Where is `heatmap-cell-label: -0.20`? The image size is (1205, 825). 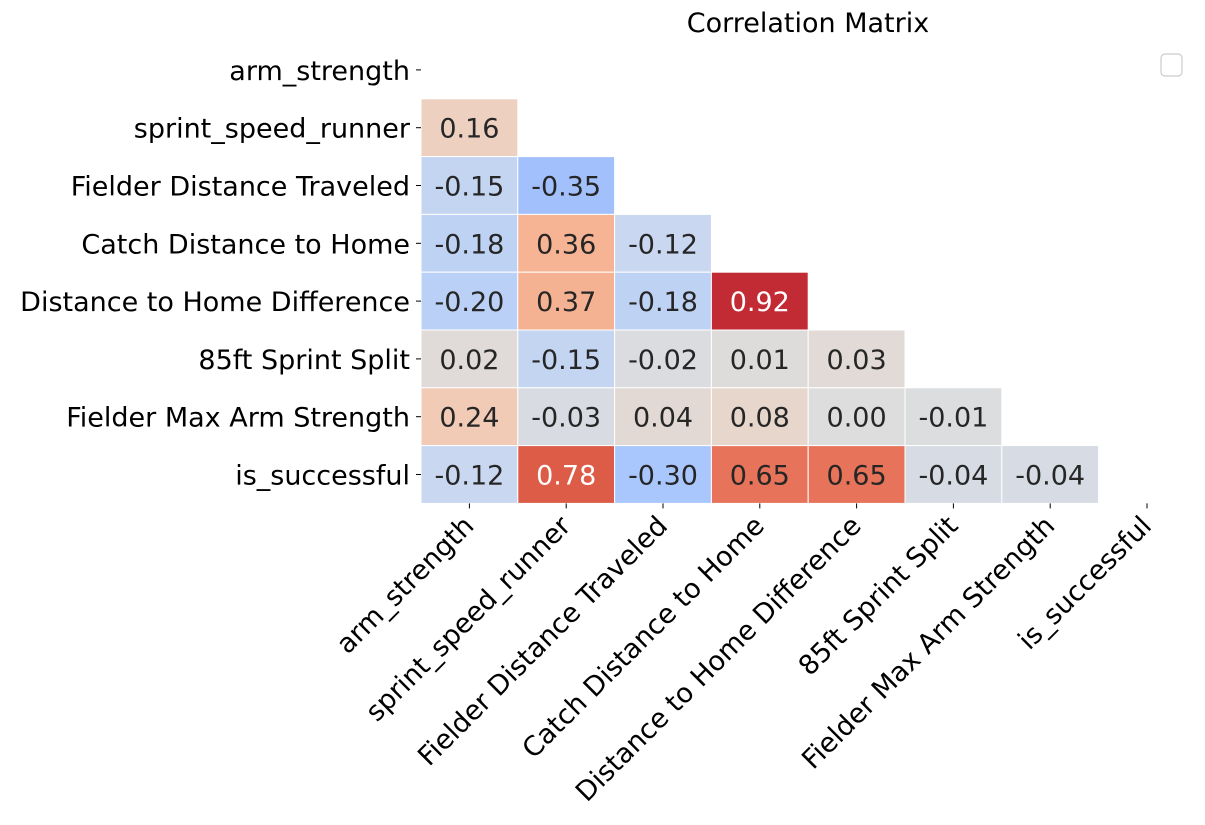 heatmap-cell-label: -0.20 is located at coordinates (469, 302).